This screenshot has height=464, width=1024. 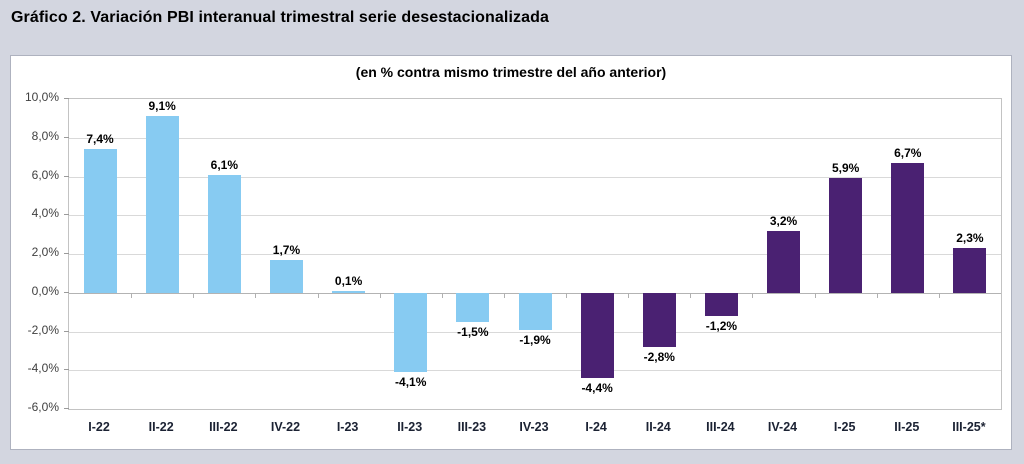 What do you see at coordinates (473, 331) in the screenshot?
I see `bar-value-label: -1,5%` at bounding box center [473, 331].